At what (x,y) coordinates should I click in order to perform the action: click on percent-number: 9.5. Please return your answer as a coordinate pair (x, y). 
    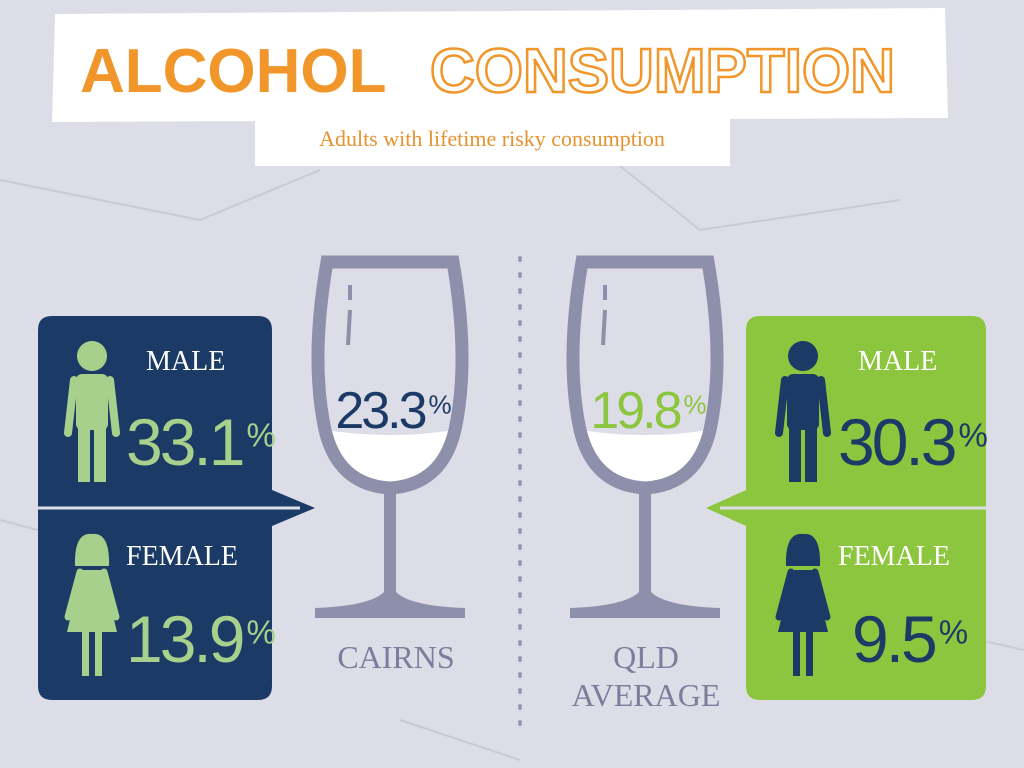
    Looking at the image, I should click on (893, 639).